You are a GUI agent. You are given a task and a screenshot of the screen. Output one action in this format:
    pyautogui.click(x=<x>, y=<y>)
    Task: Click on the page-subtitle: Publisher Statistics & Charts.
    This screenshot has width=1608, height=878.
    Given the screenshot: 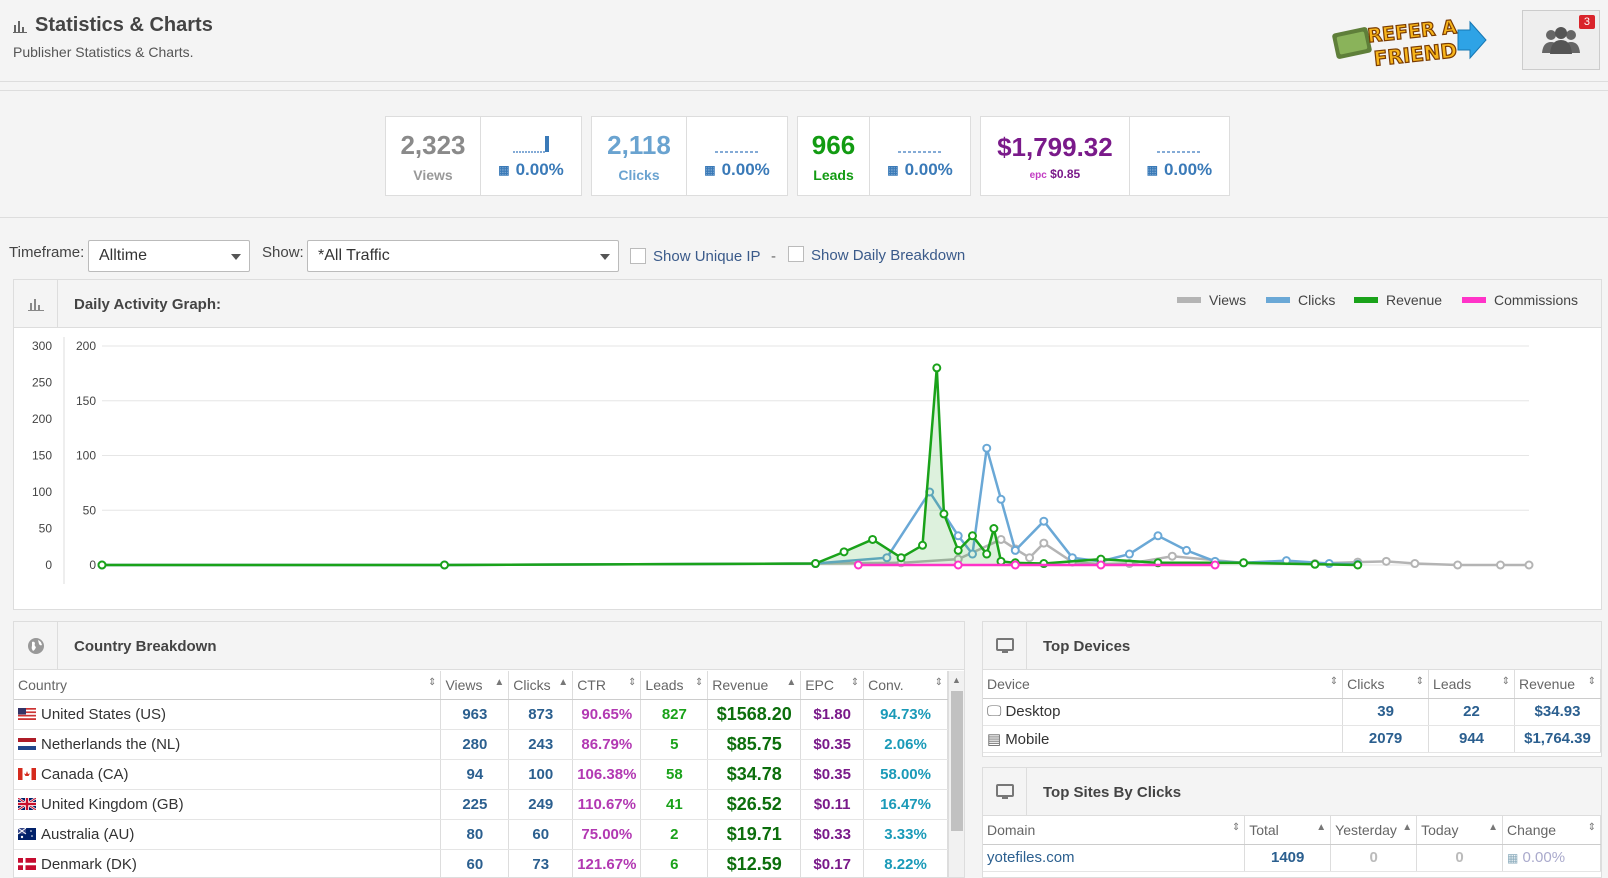 What is the action you would take?
    pyautogui.click(x=103, y=52)
    